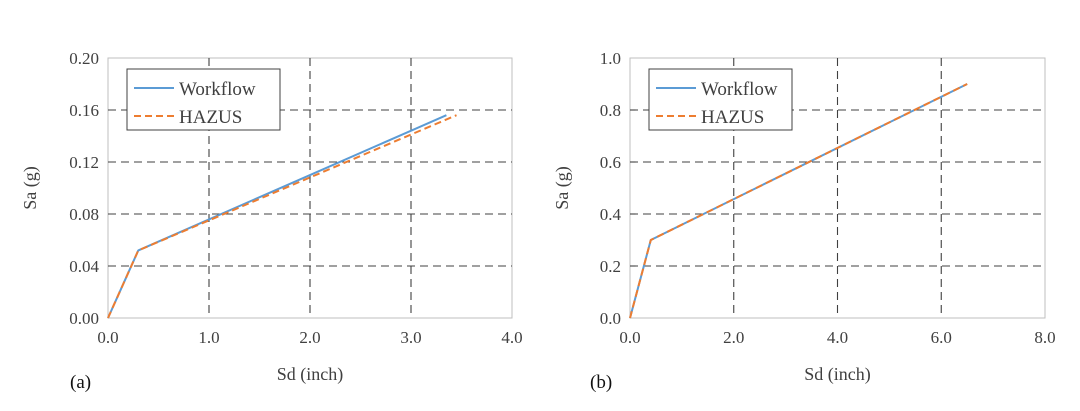 The width and height of the screenshot is (1080, 411). I want to click on y-tick-label: 0.12, so click(84, 162).